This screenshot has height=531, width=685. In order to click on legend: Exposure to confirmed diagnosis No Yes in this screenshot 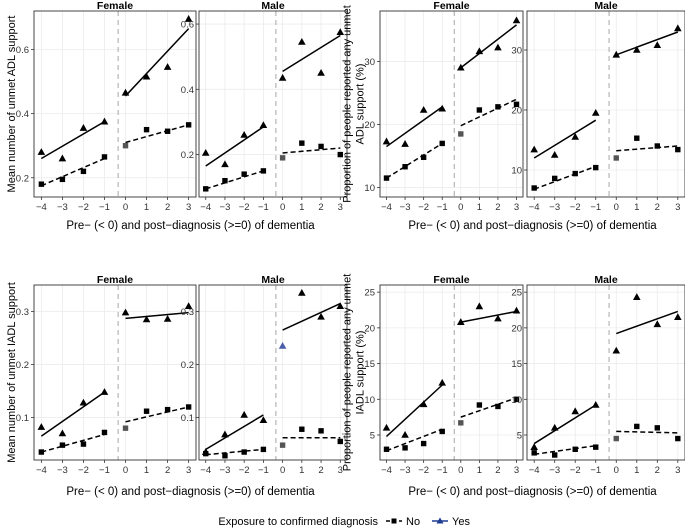, I will do `click(344, 522)`.